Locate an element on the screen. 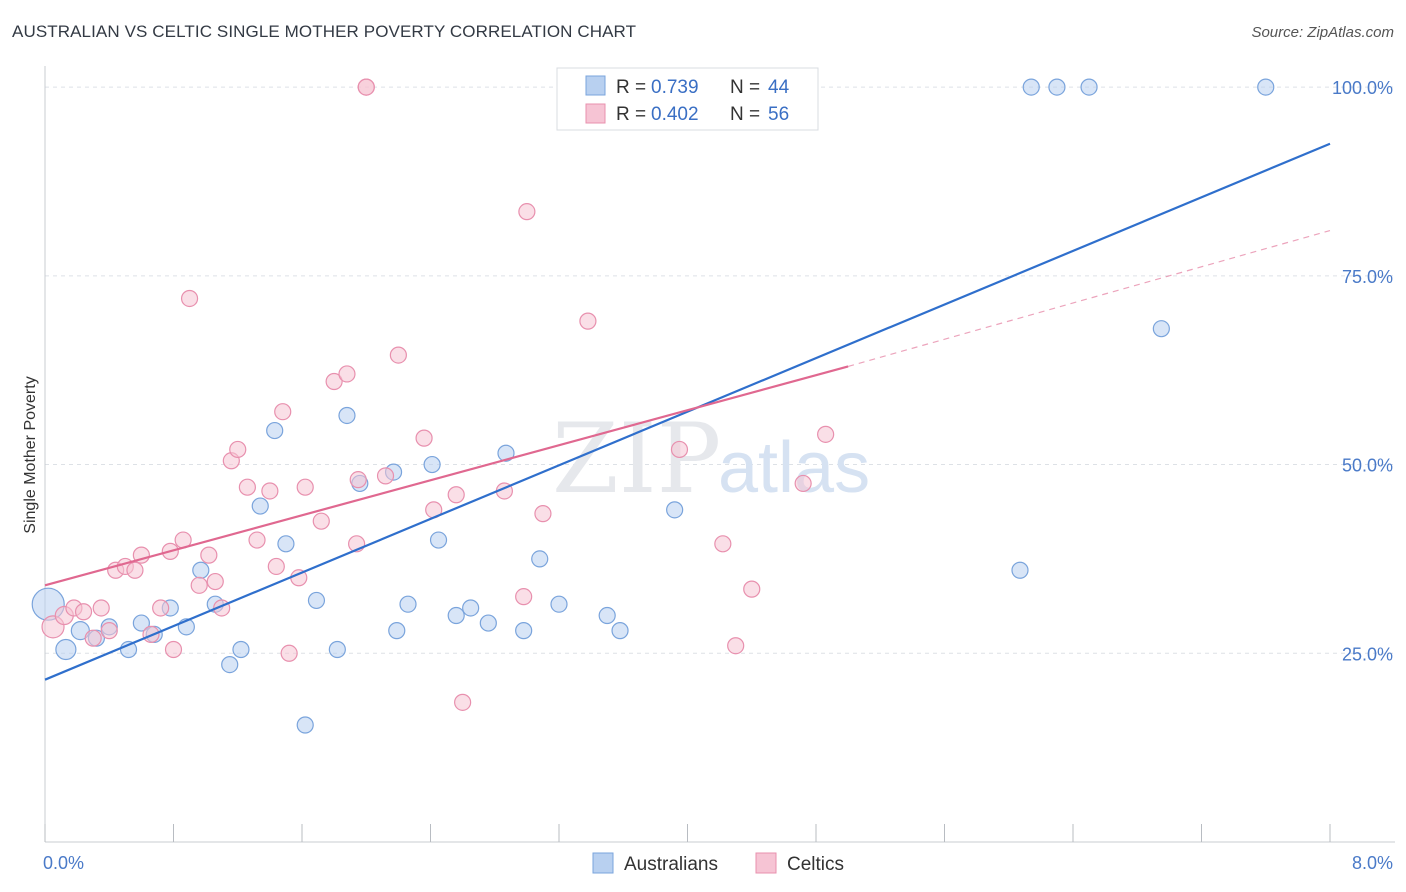 The height and width of the screenshot is (892, 1406). watermark-atlas: atlas is located at coordinates (794, 468).